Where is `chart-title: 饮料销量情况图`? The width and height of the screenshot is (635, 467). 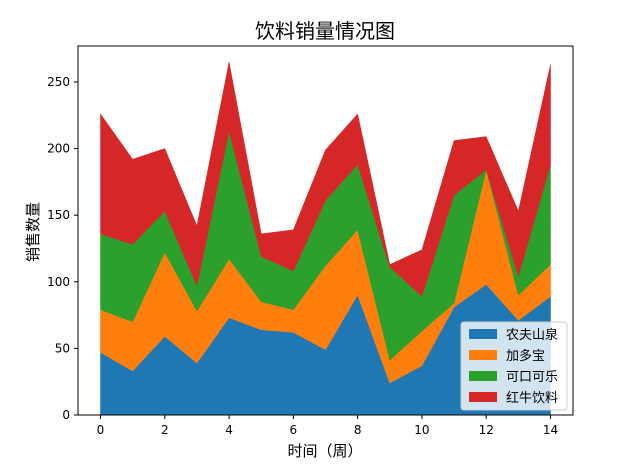 chart-title: 饮料销量情况图 is located at coordinates (325, 31).